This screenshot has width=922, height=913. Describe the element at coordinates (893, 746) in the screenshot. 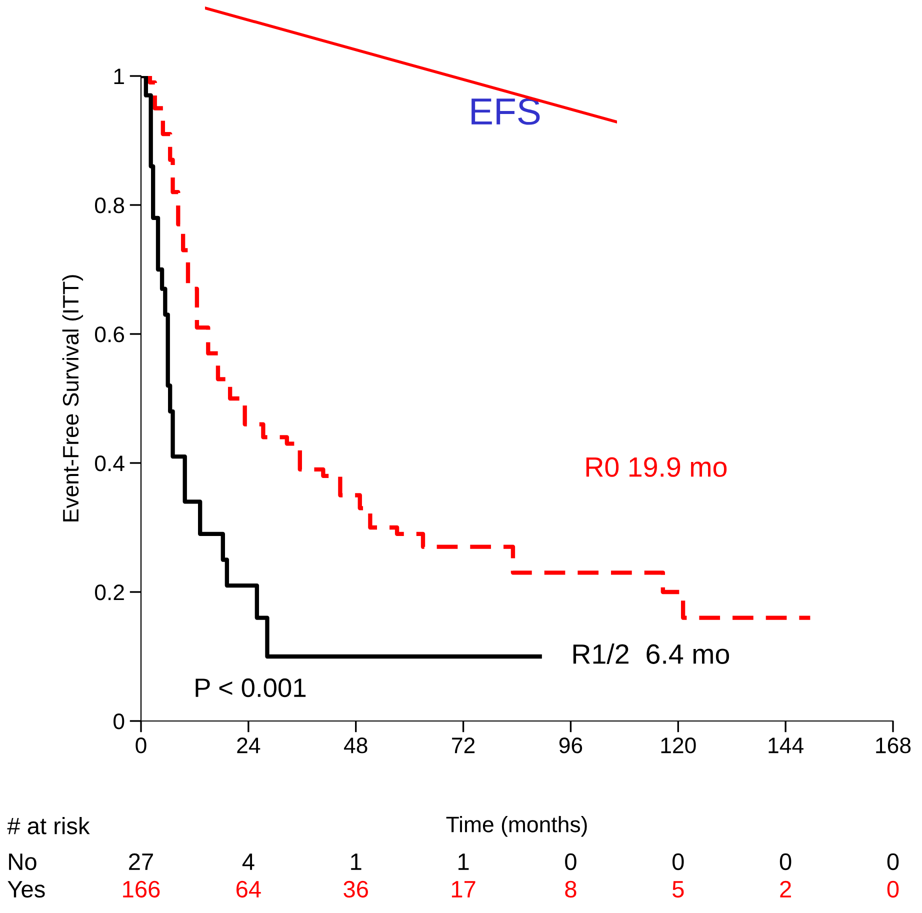

I see `x-tick-label: 168` at that location.